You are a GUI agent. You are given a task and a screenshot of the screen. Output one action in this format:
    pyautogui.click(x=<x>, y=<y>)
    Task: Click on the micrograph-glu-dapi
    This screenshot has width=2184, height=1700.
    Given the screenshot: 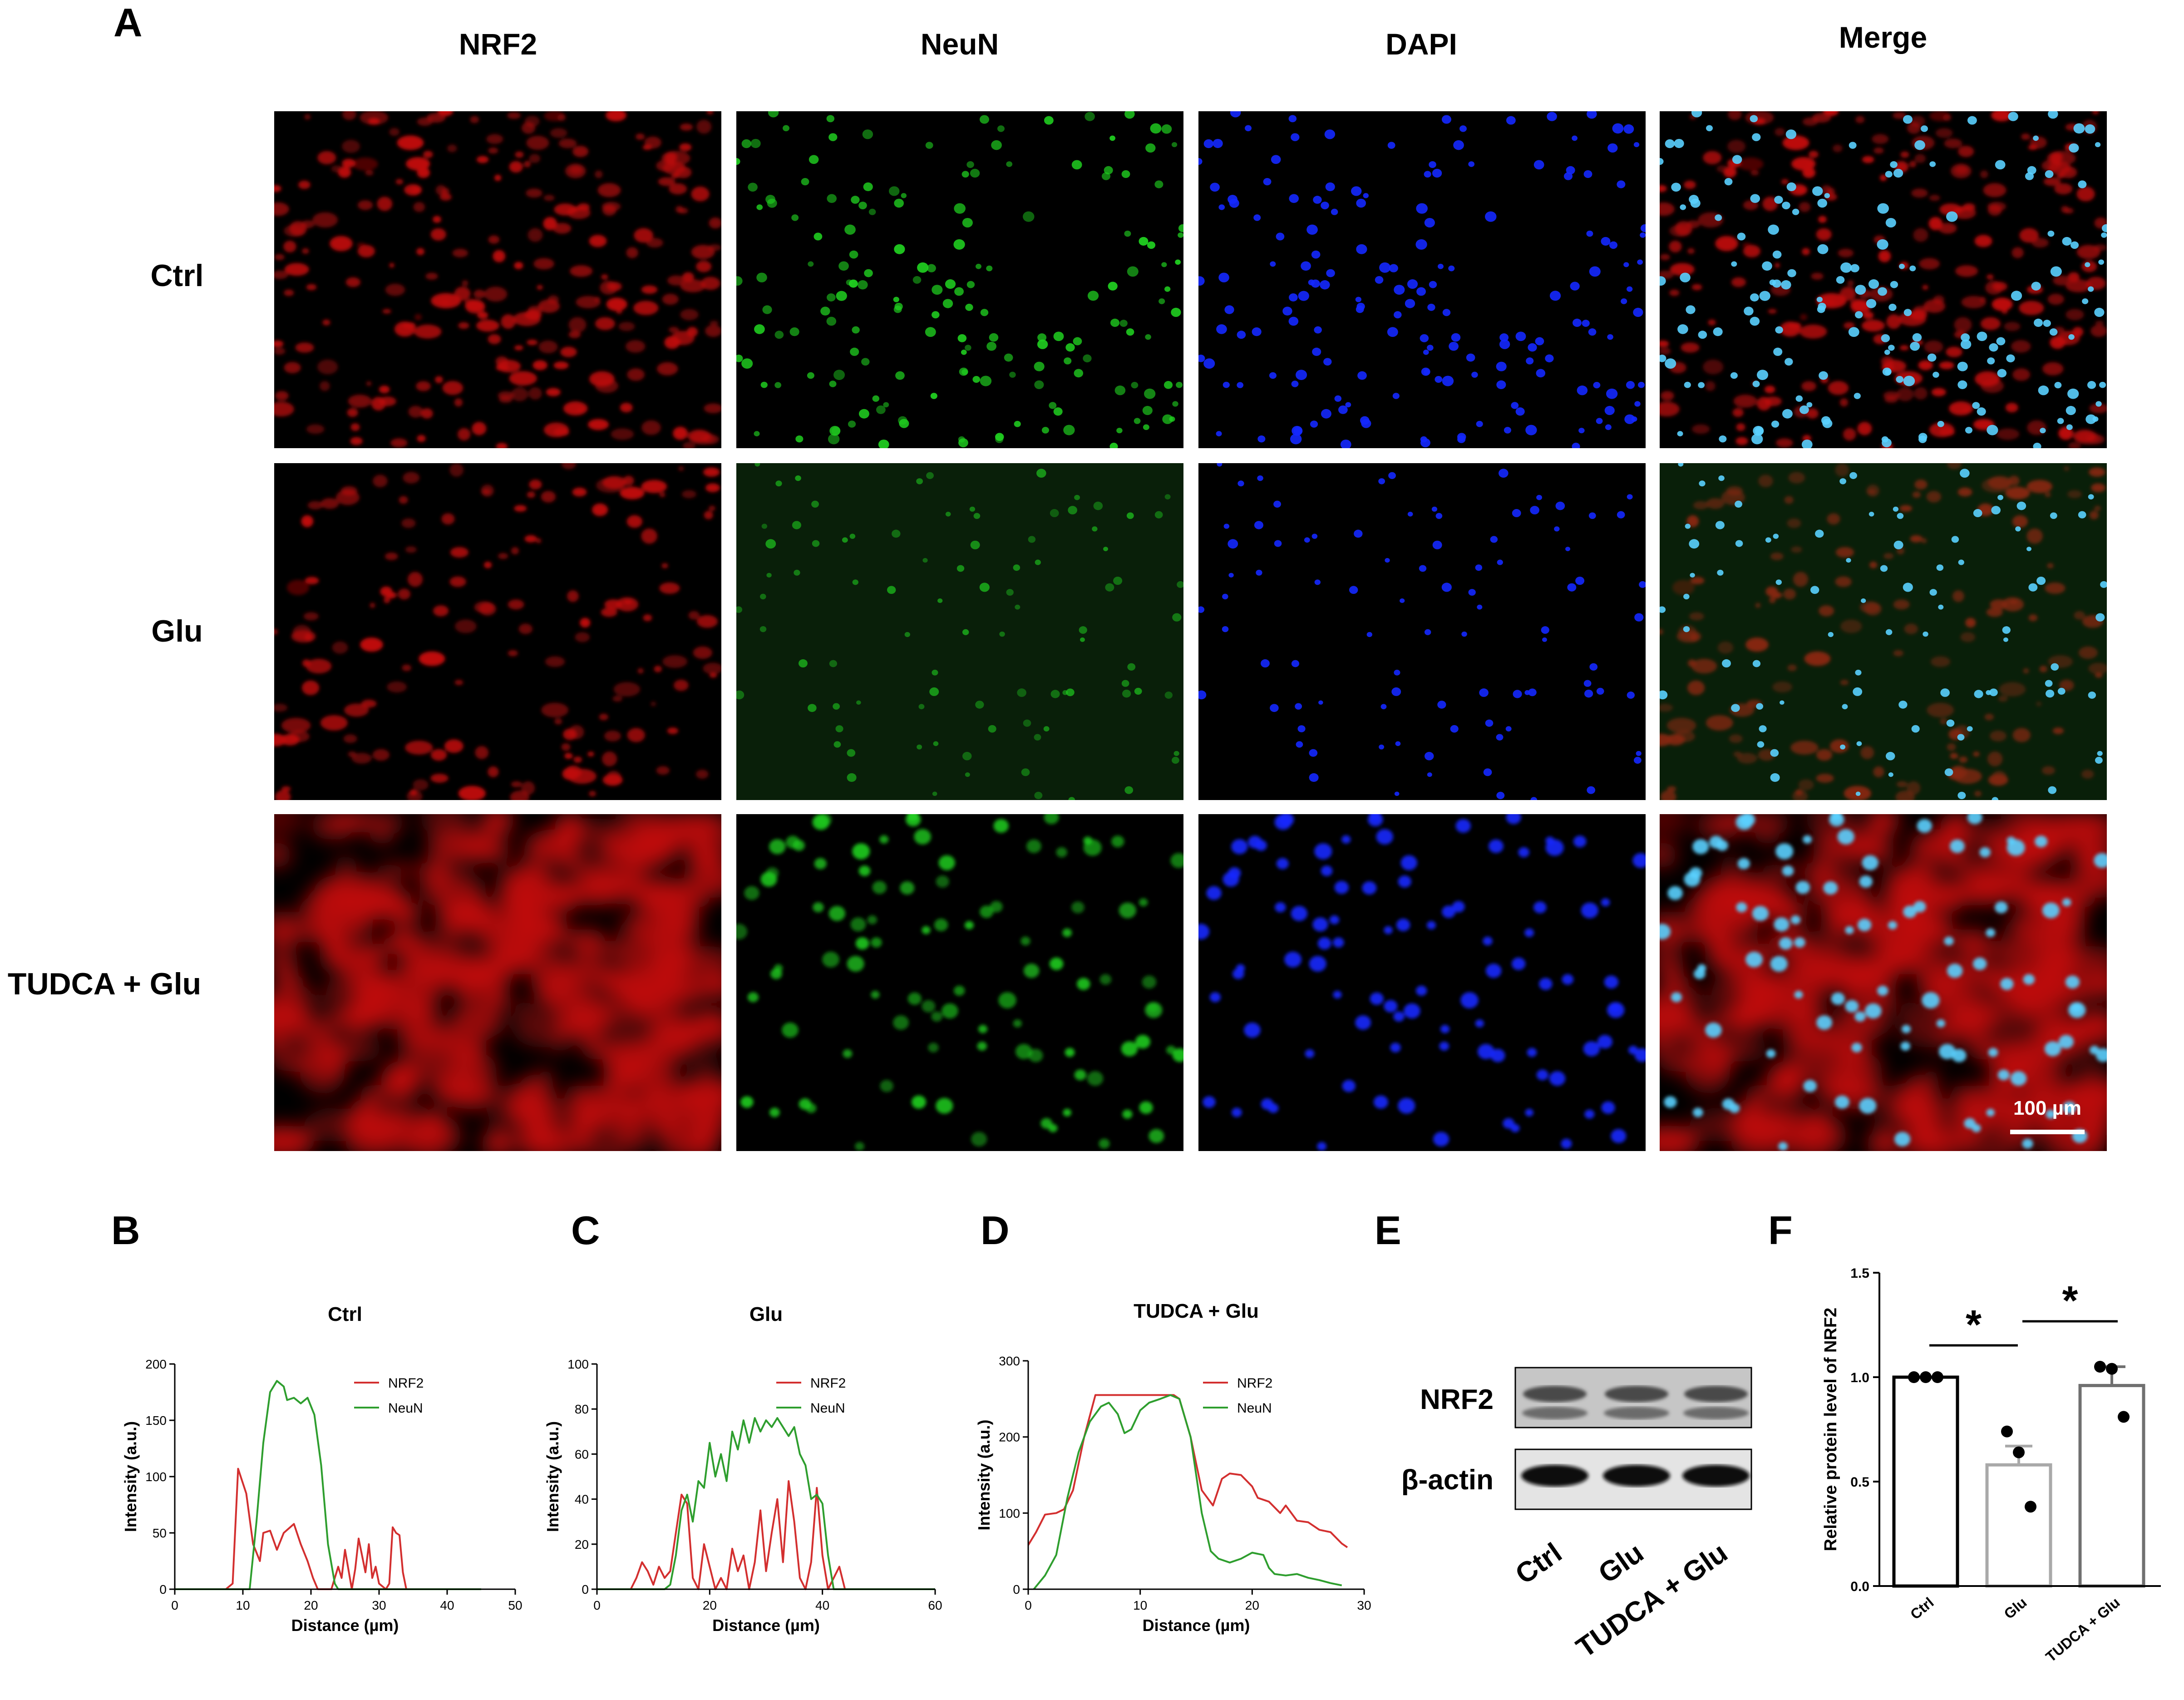 What is the action you would take?
    pyautogui.click(x=1422, y=631)
    